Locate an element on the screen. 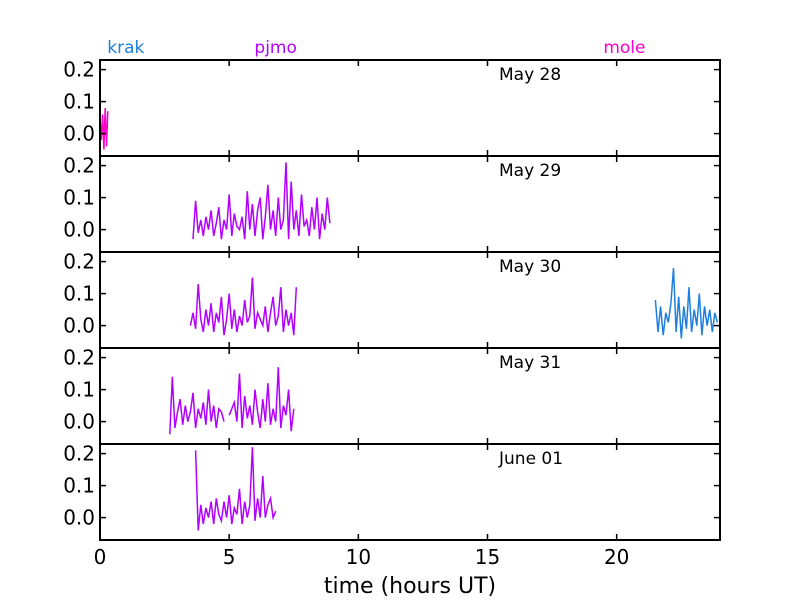 This screenshot has height=600, width=800. x-axis: 0 5 10 15 20 is located at coordinates (362, 557).